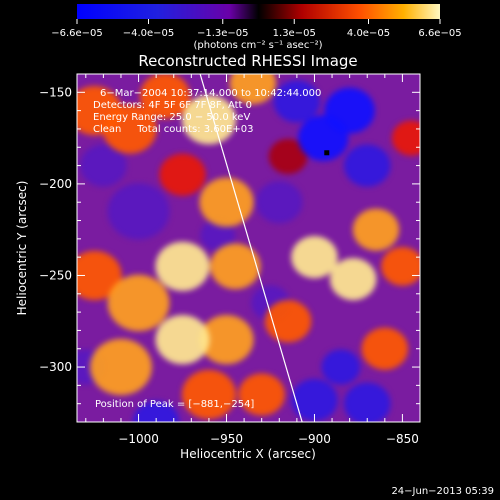 The height and width of the screenshot is (500, 500). I want to click on colorbar-ticks, so click(258, 21).